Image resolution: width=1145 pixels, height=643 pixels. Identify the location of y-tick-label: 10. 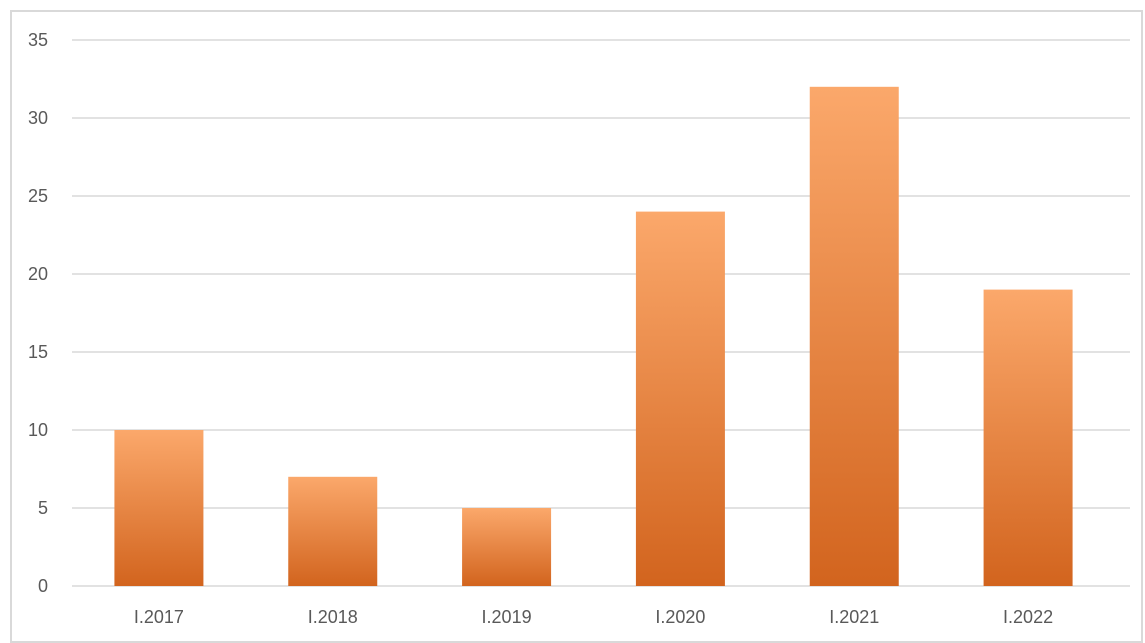
(38, 430).